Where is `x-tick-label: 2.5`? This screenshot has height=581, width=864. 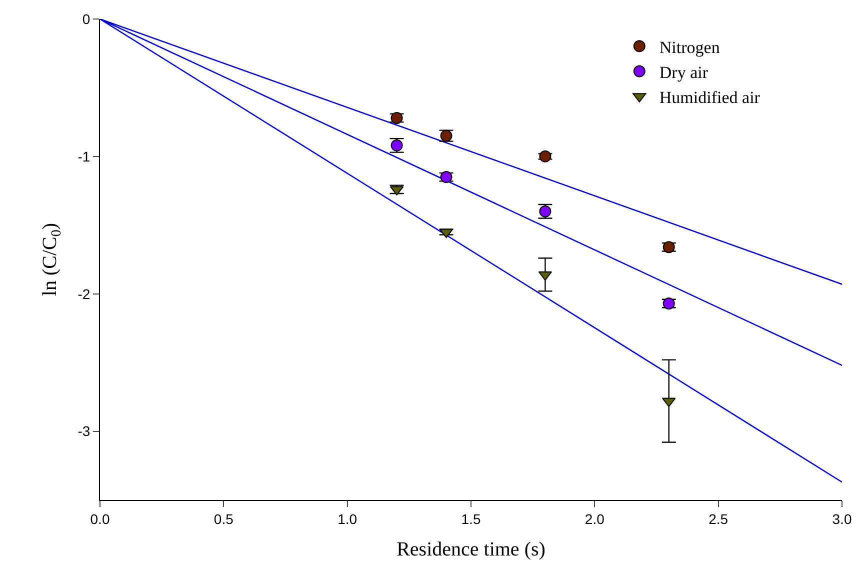
x-tick-label: 2.5 is located at coordinates (718, 518).